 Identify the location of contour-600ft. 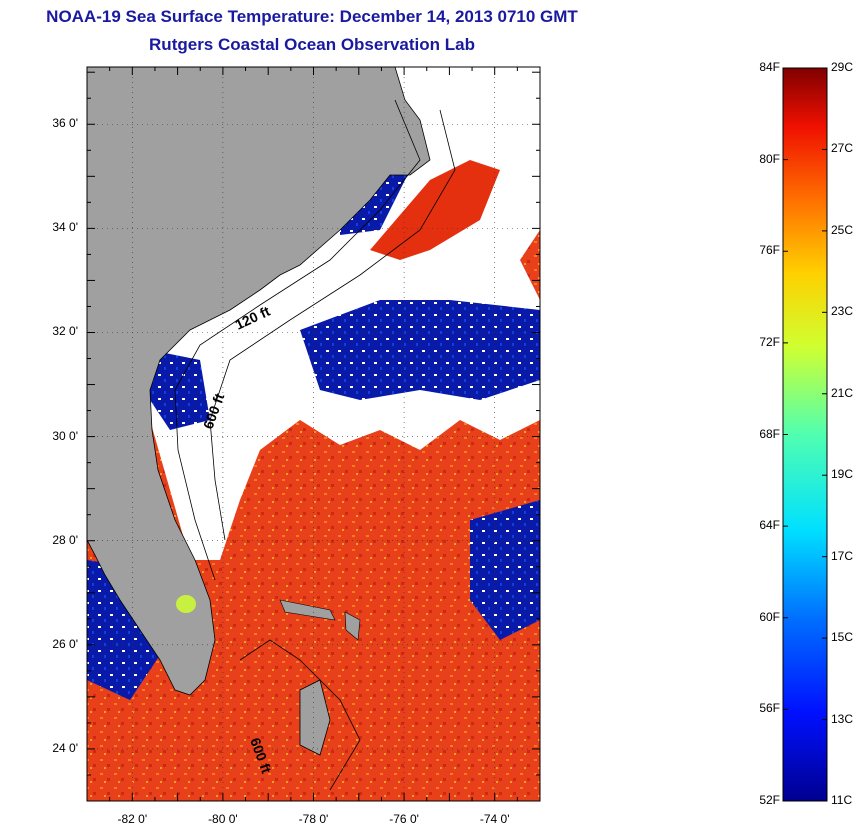
(332, 325).